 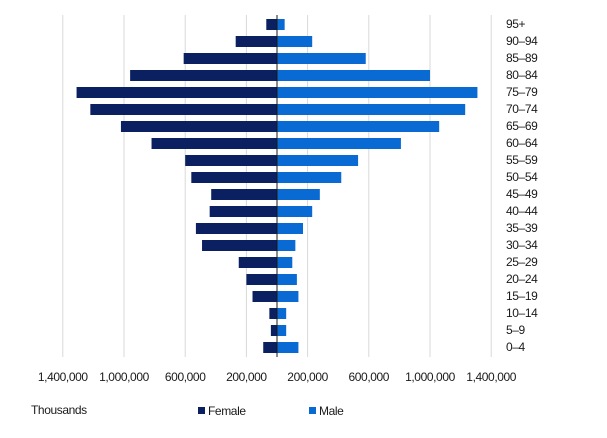 What do you see at coordinates (522, 160) in the screenshot?
I see `age-label-8: 55–59` at bounding box center [522, 160].